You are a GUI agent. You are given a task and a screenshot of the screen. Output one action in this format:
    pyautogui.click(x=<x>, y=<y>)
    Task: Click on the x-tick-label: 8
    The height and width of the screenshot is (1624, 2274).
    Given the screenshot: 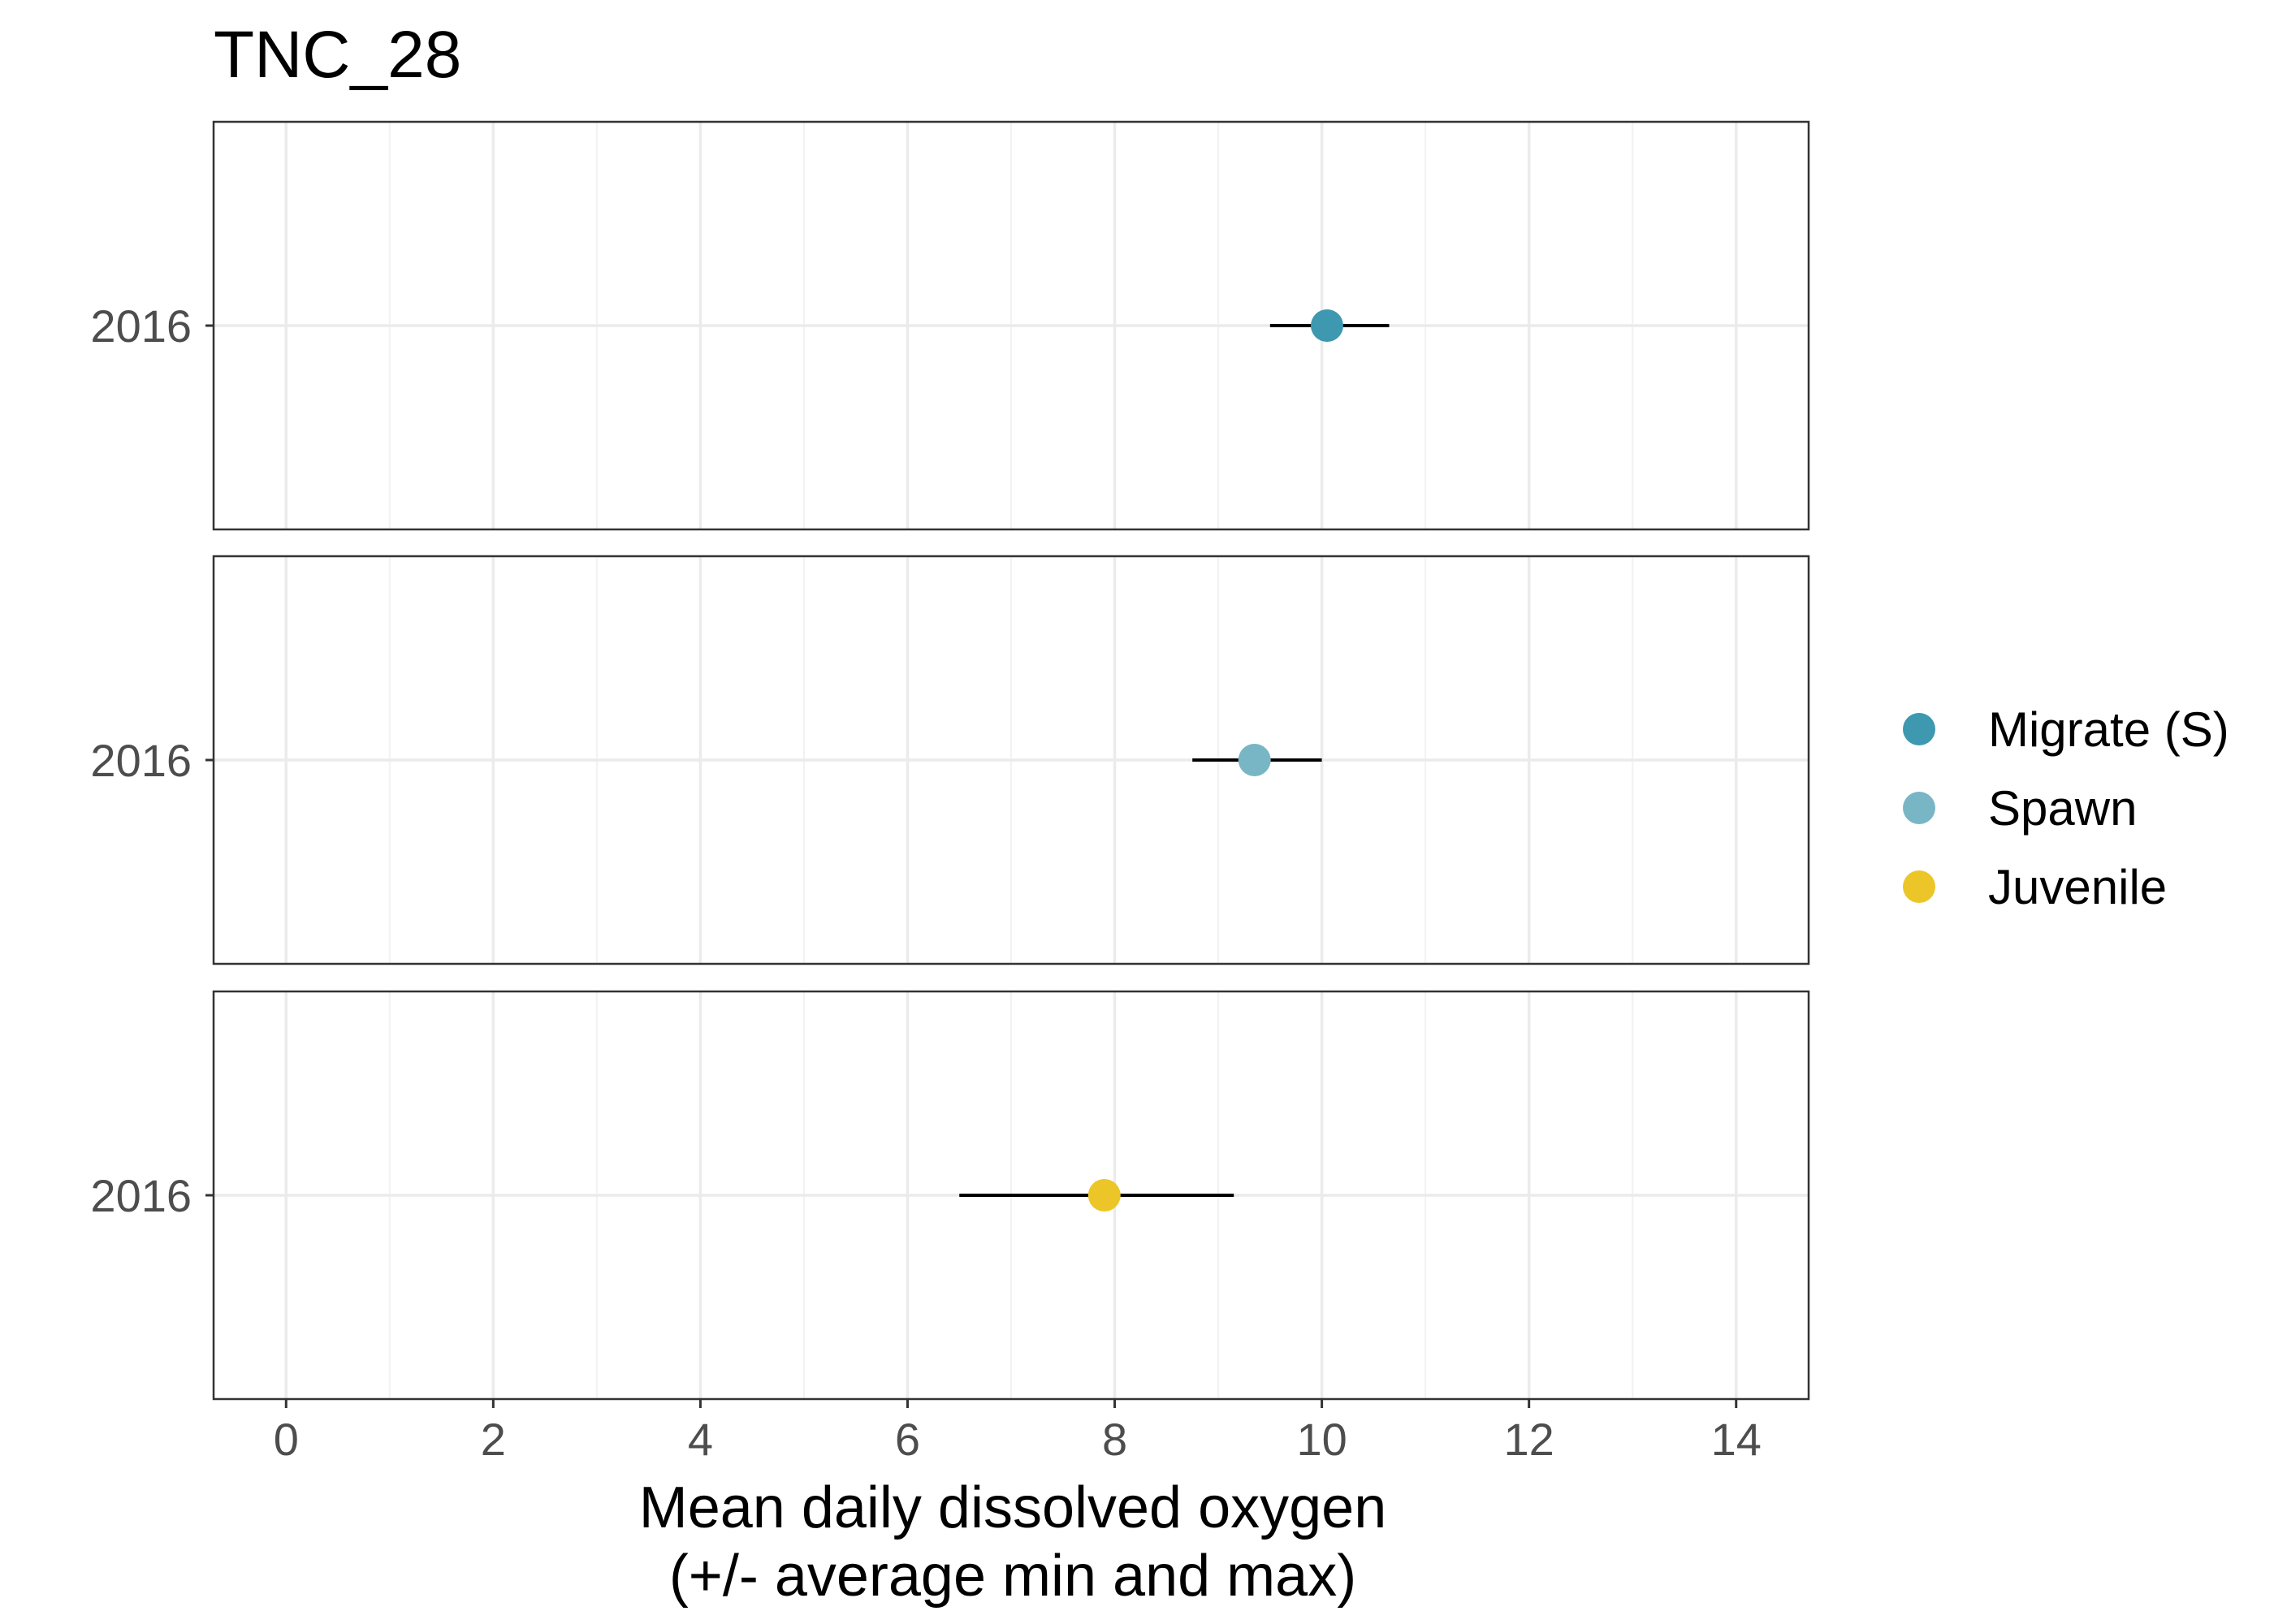 What is the action you would take?
    pyautogui.click(x=1114, y=1440)
    